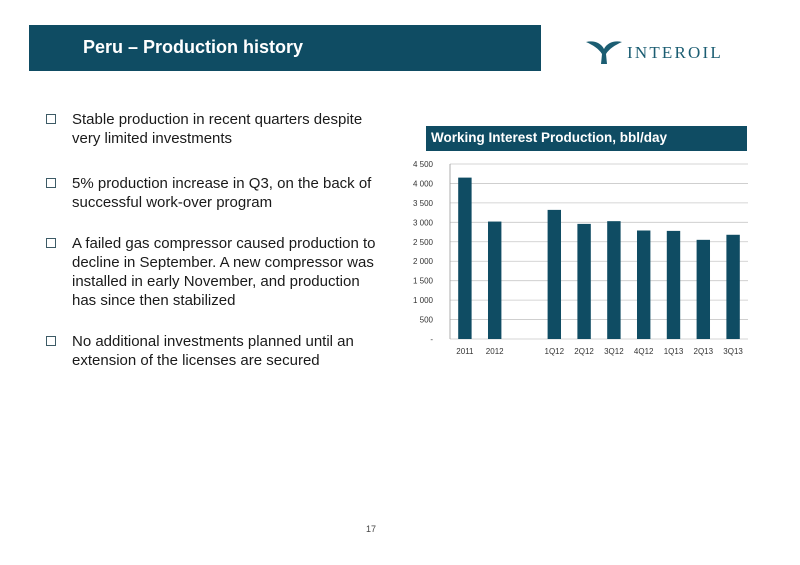 This screenshot has width=800, height=565. What do you see at coordinates (423, 261) in the screenshot?
I see `y-tick-label: 2 000` at bounding box center [423, 261].